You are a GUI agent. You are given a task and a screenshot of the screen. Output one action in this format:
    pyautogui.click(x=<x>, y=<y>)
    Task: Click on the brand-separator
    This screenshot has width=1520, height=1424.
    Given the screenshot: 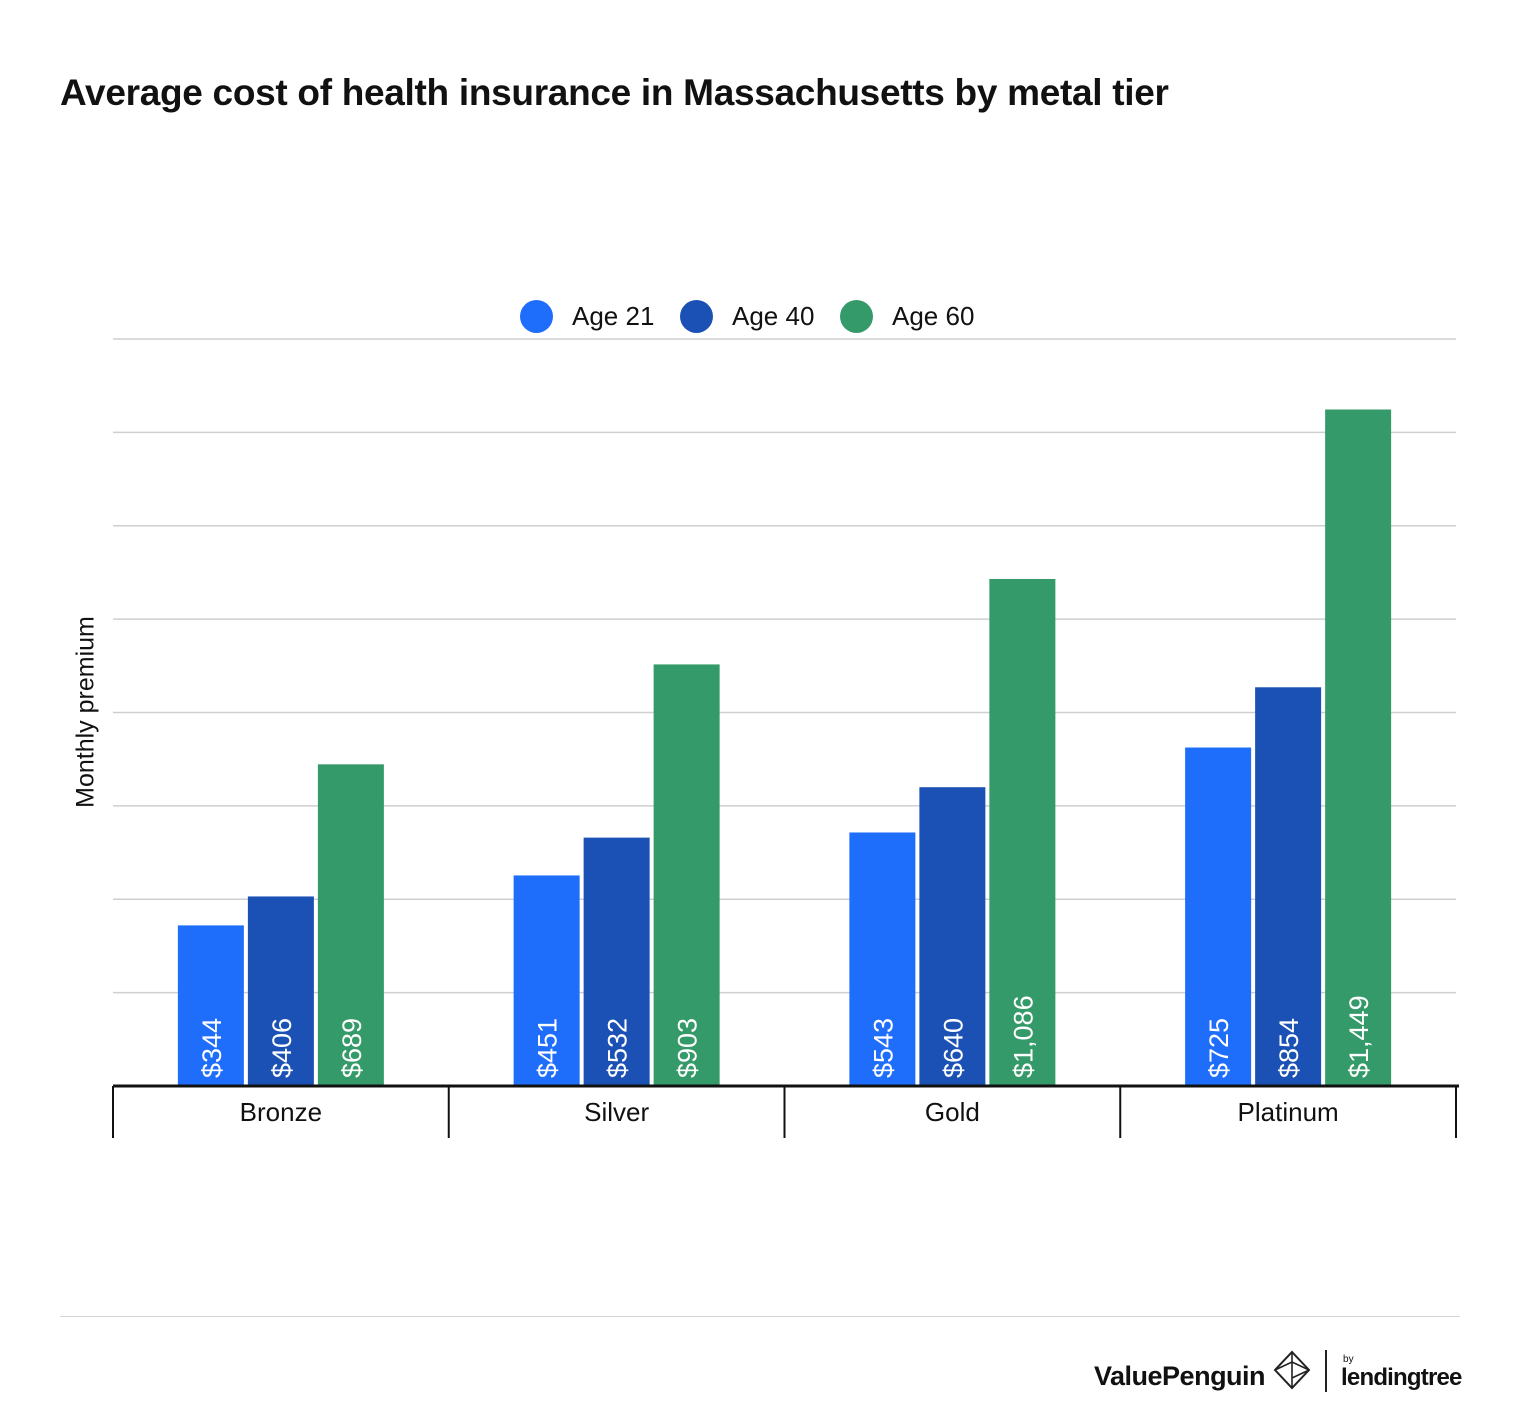 What is the action you would take?
    pyautogui.click(x=1326, y=1371)
    